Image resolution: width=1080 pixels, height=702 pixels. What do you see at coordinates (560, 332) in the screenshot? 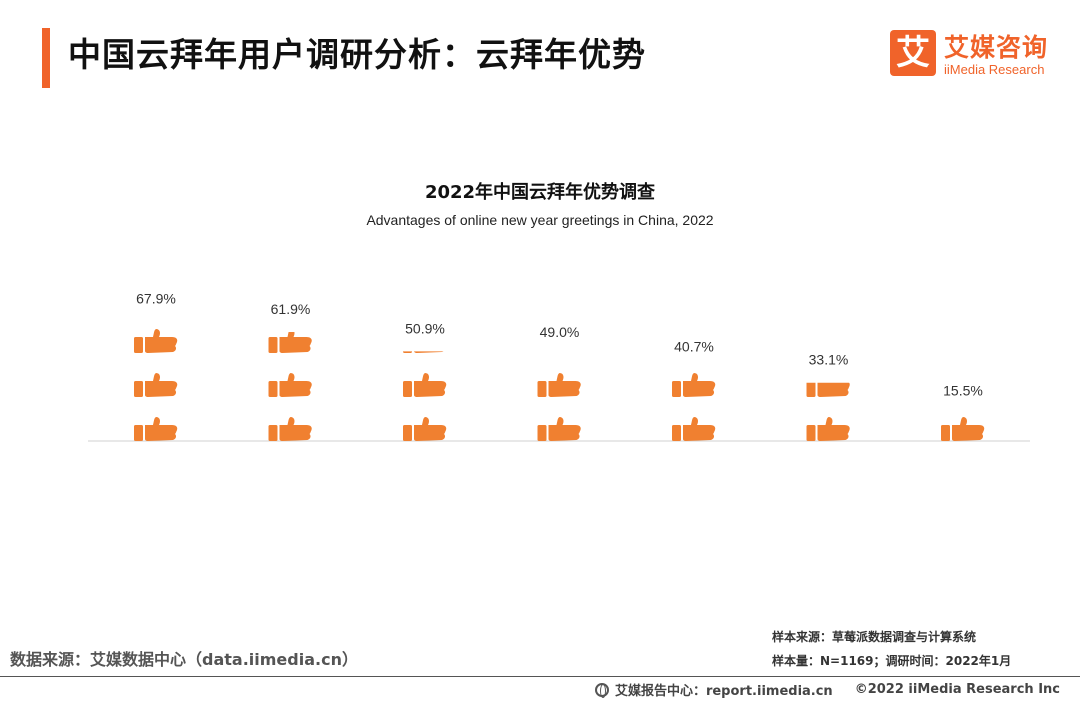
I see `data-label: 49.0%` at bounding box center [560, 332].